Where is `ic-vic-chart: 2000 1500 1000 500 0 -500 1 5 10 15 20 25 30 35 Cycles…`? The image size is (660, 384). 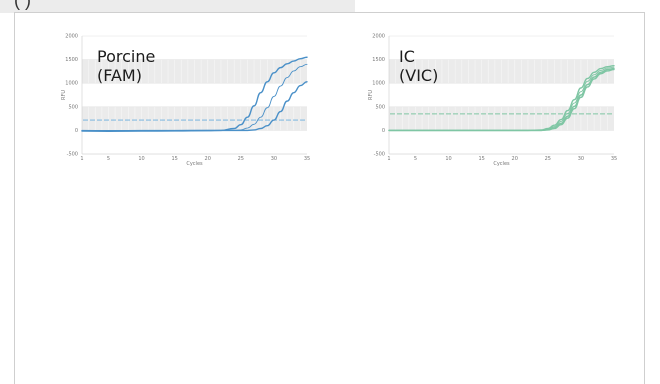 ic-vic-chart: 2000 1500 1000 500 0 -500 1 5 10 15 20 25 30 35 Cycles… is located at coordinates (493, 99).